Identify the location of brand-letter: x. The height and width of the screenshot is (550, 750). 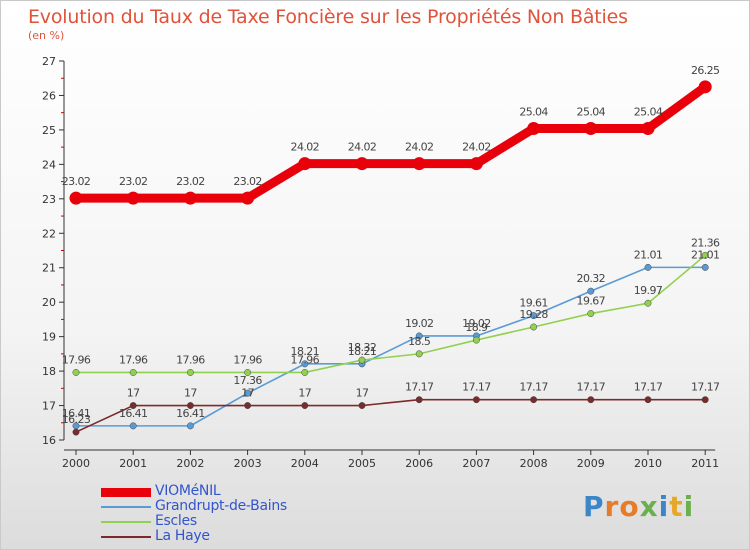
(649, 506).